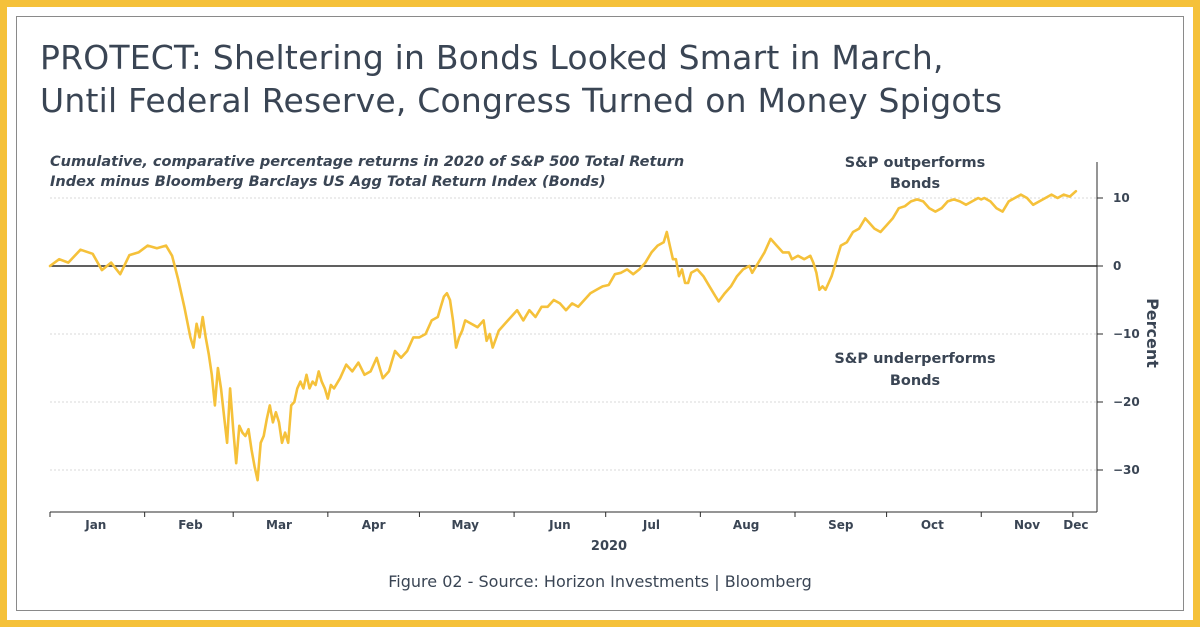 The image size is (1200, 627). I want to click on x-tick-label: Oct, so click(932, 525).